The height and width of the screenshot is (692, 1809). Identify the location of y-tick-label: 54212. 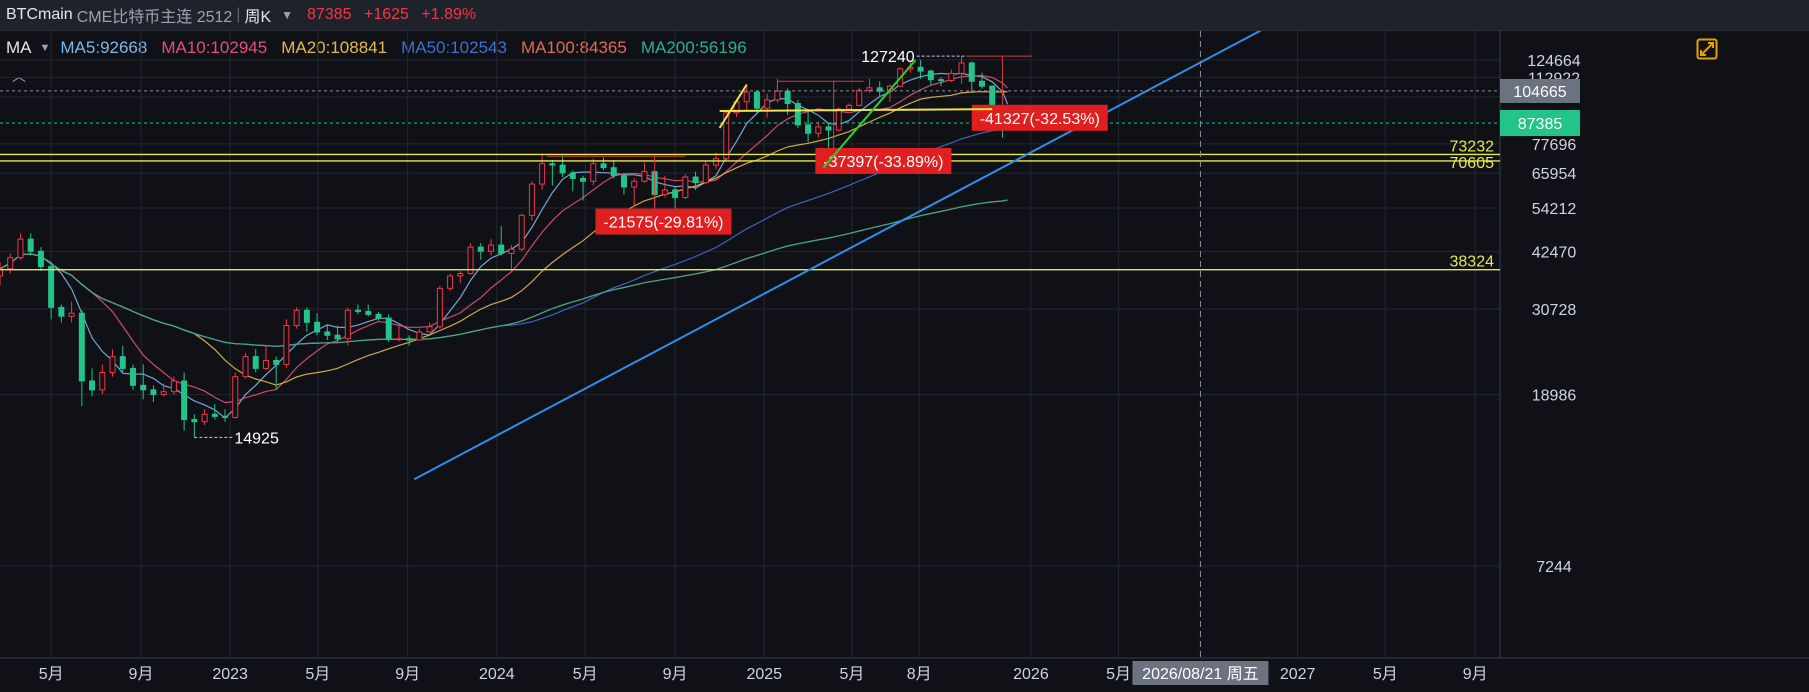
(1554, 209).